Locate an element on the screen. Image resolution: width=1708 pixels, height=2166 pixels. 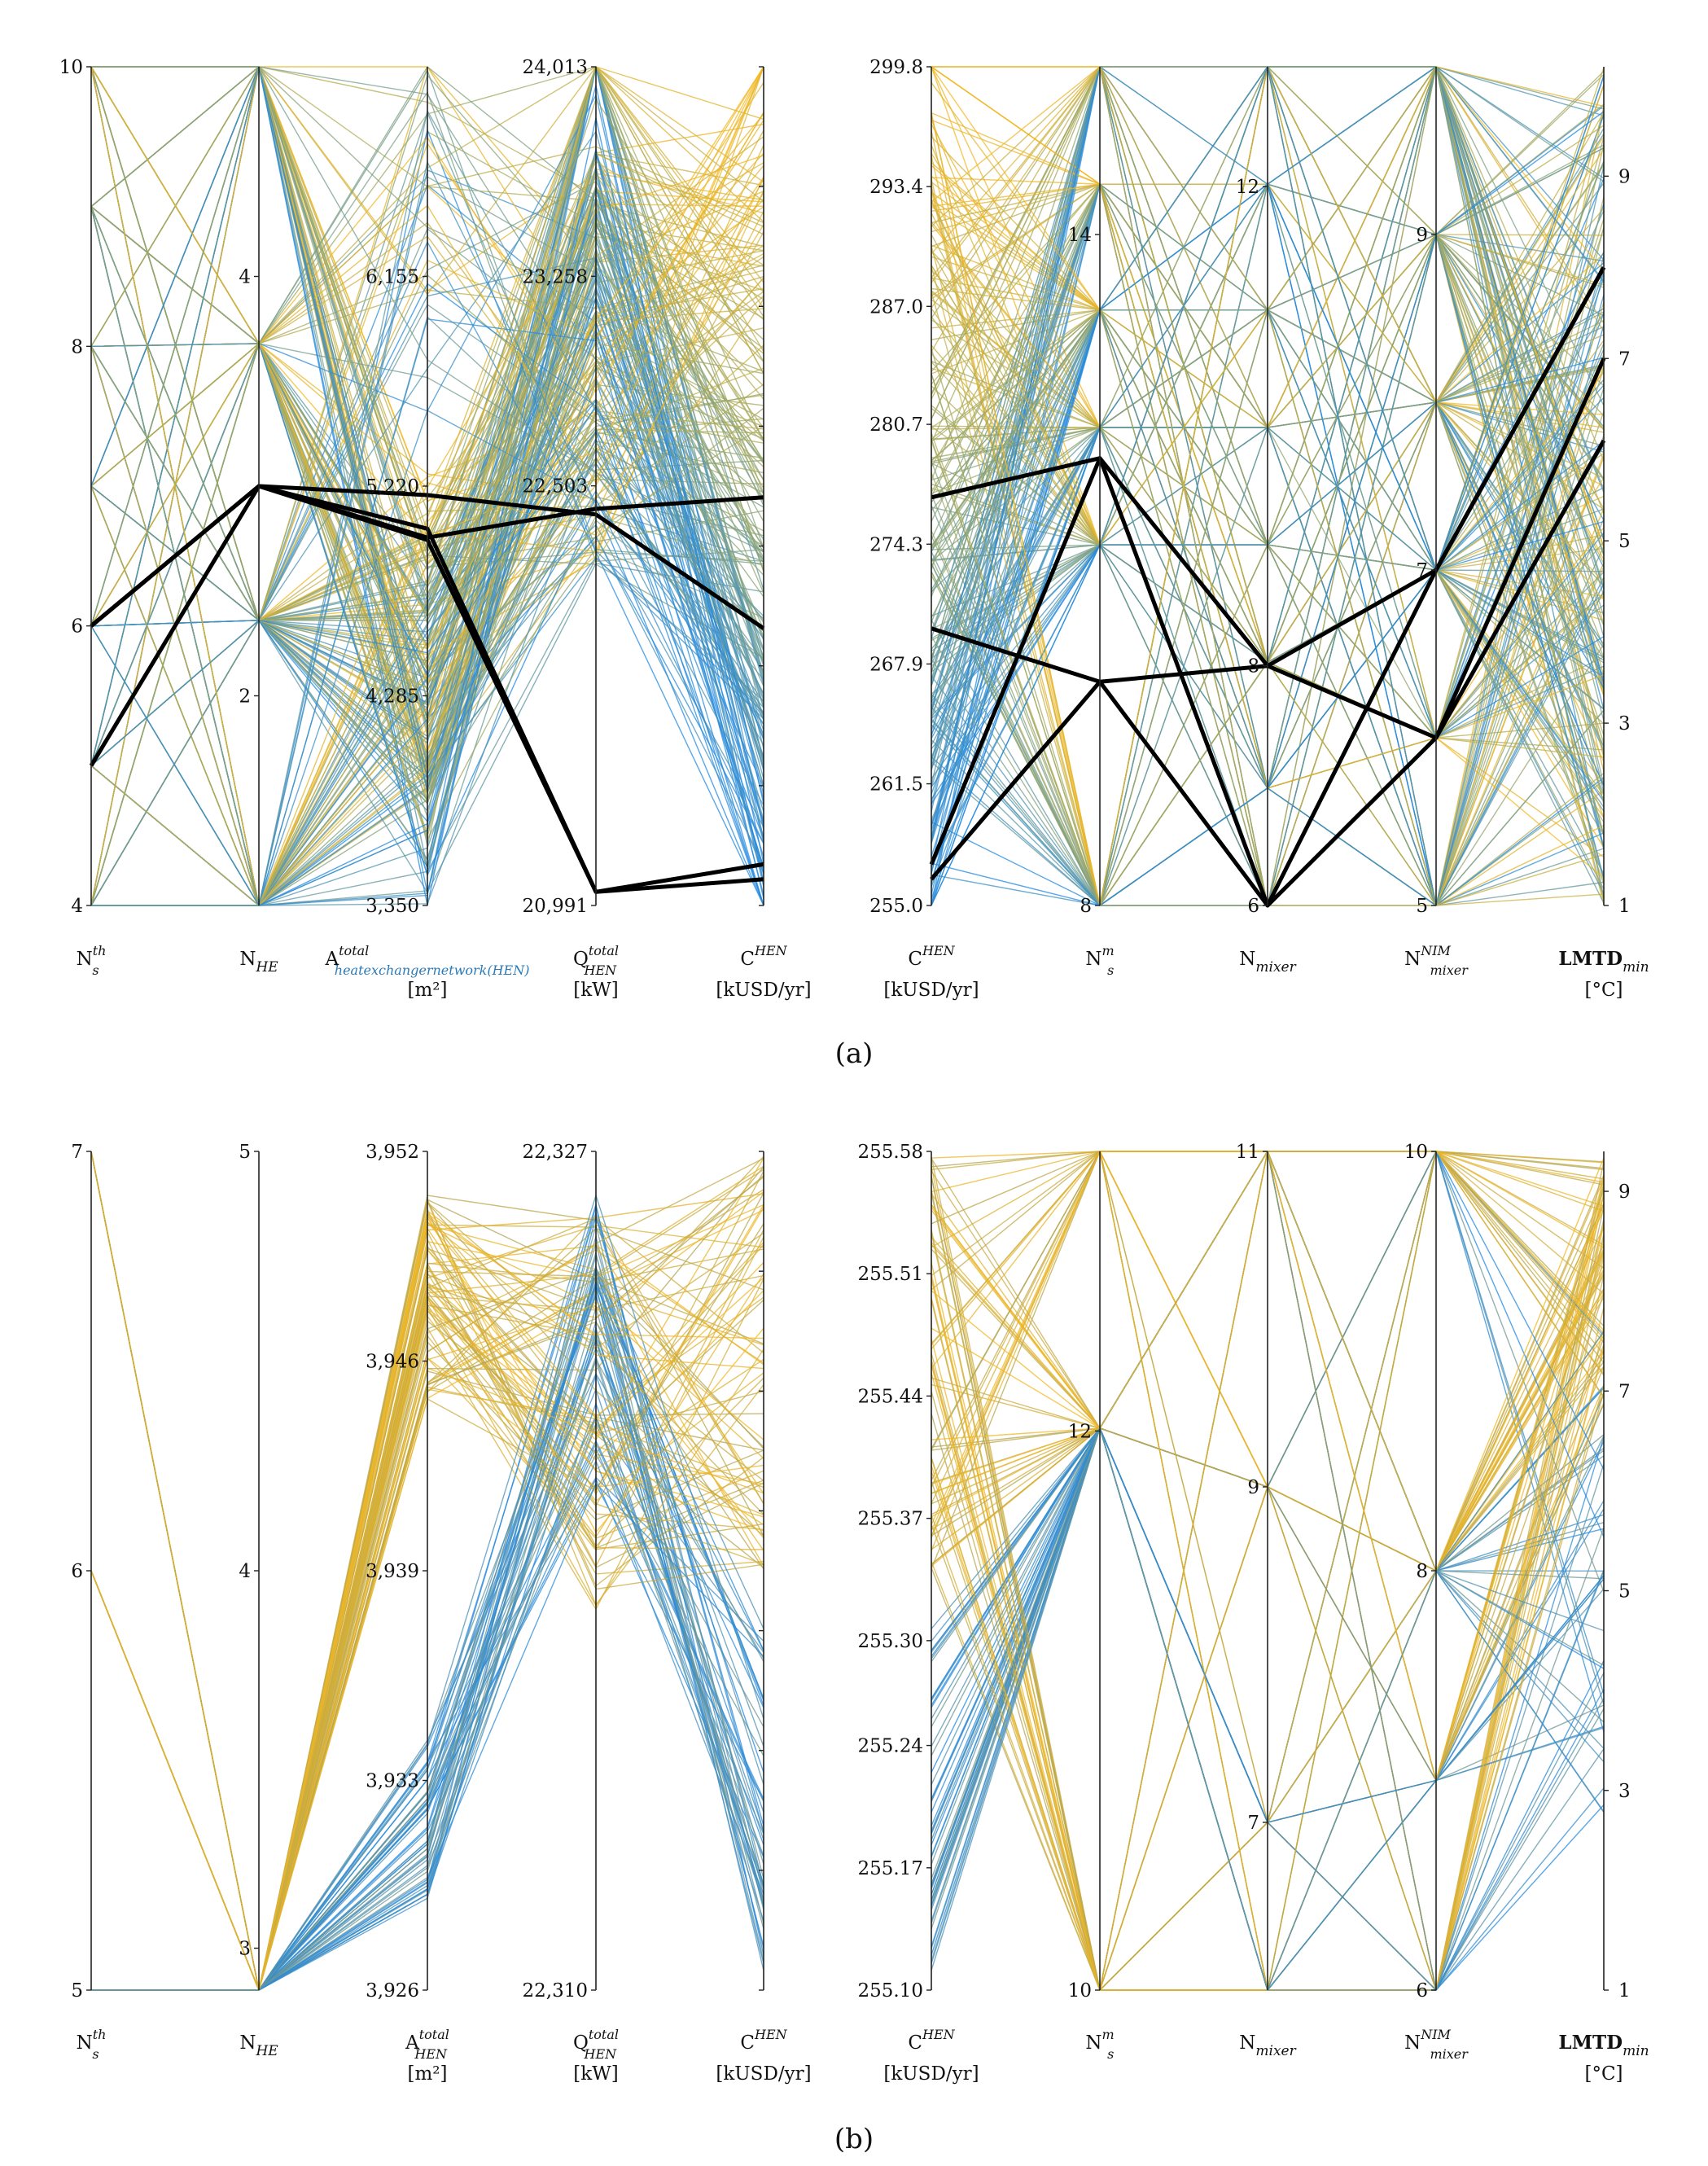
tick-label-Ns_m: 8 is located at coordinates (1086, 906).